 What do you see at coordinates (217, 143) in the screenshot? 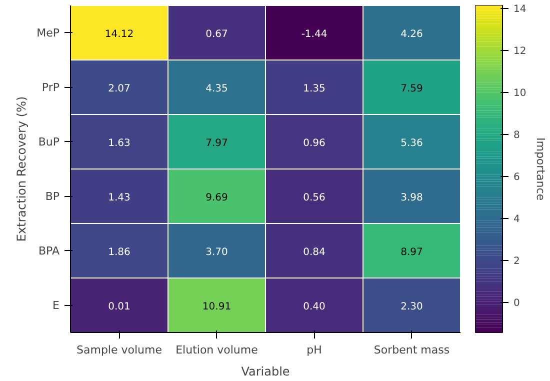
I see `data-label: 7.97` at bounding box center [217, 143].